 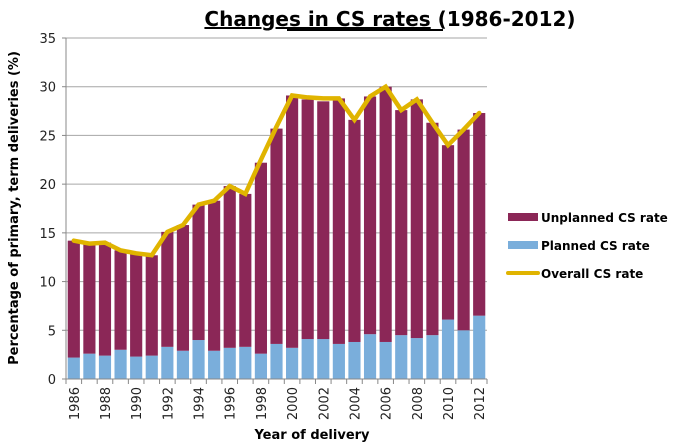 I want to click on y-axis-ticks: 0 5 10 15 20 25 30 35, so click(x=52, y=210).